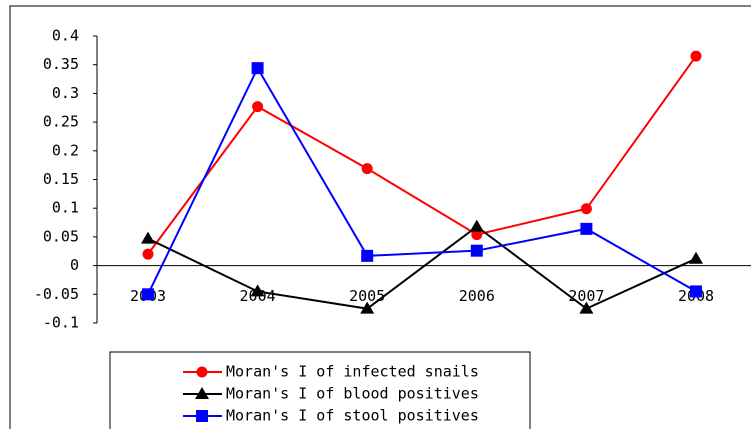 The height and width of the screenshot is (429, 751). What do you see at coordinates (61, 323) in the screenshot?
I see `y-tick-label: -0.1` at bounding box center [61, 323].